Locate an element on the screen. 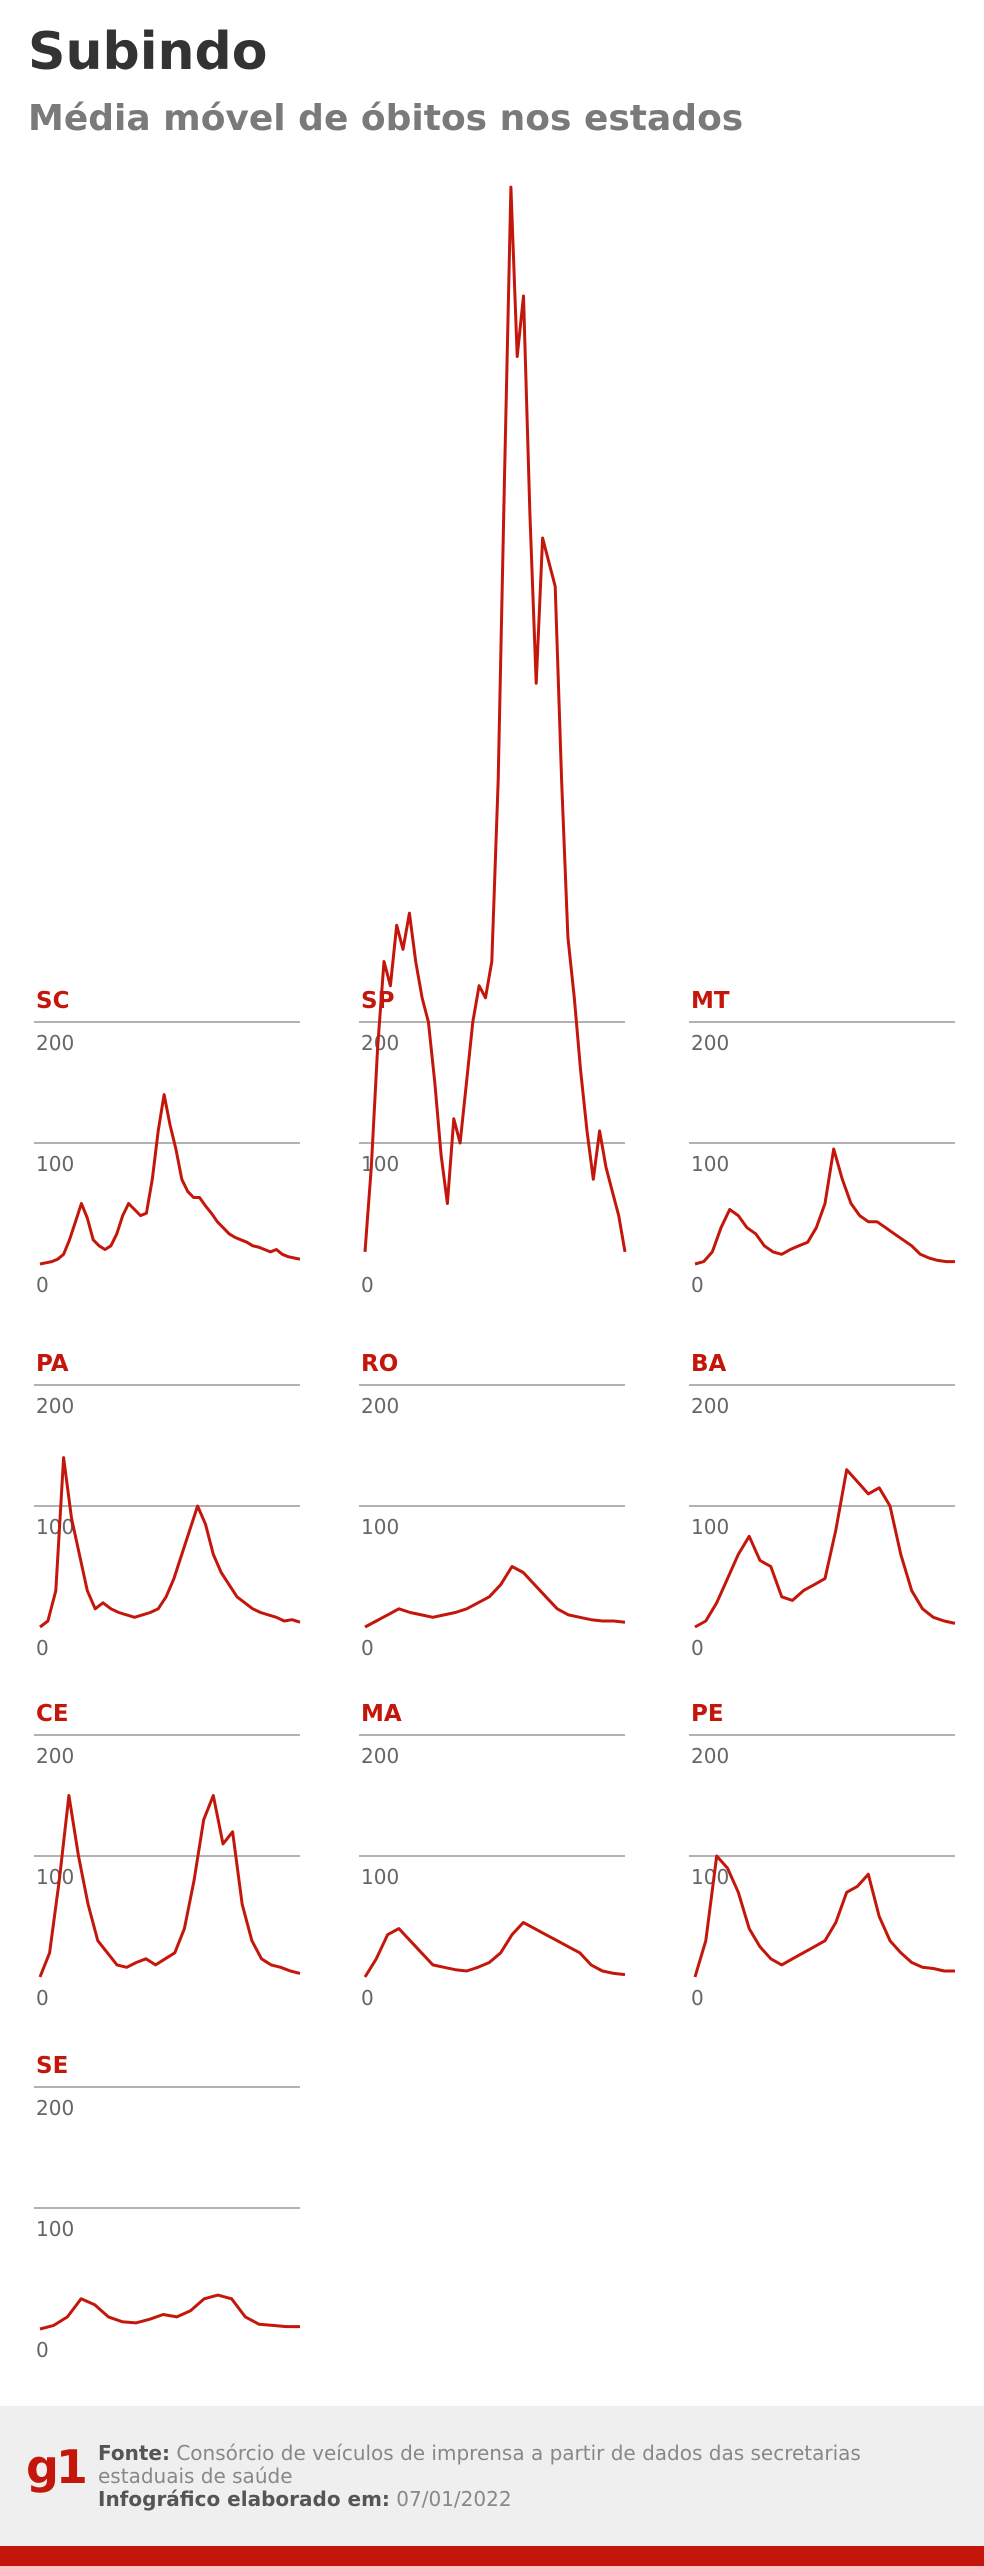 This screenshot has width=984, height=2566. panel-title: CE is located at coordinates (52, 1714).